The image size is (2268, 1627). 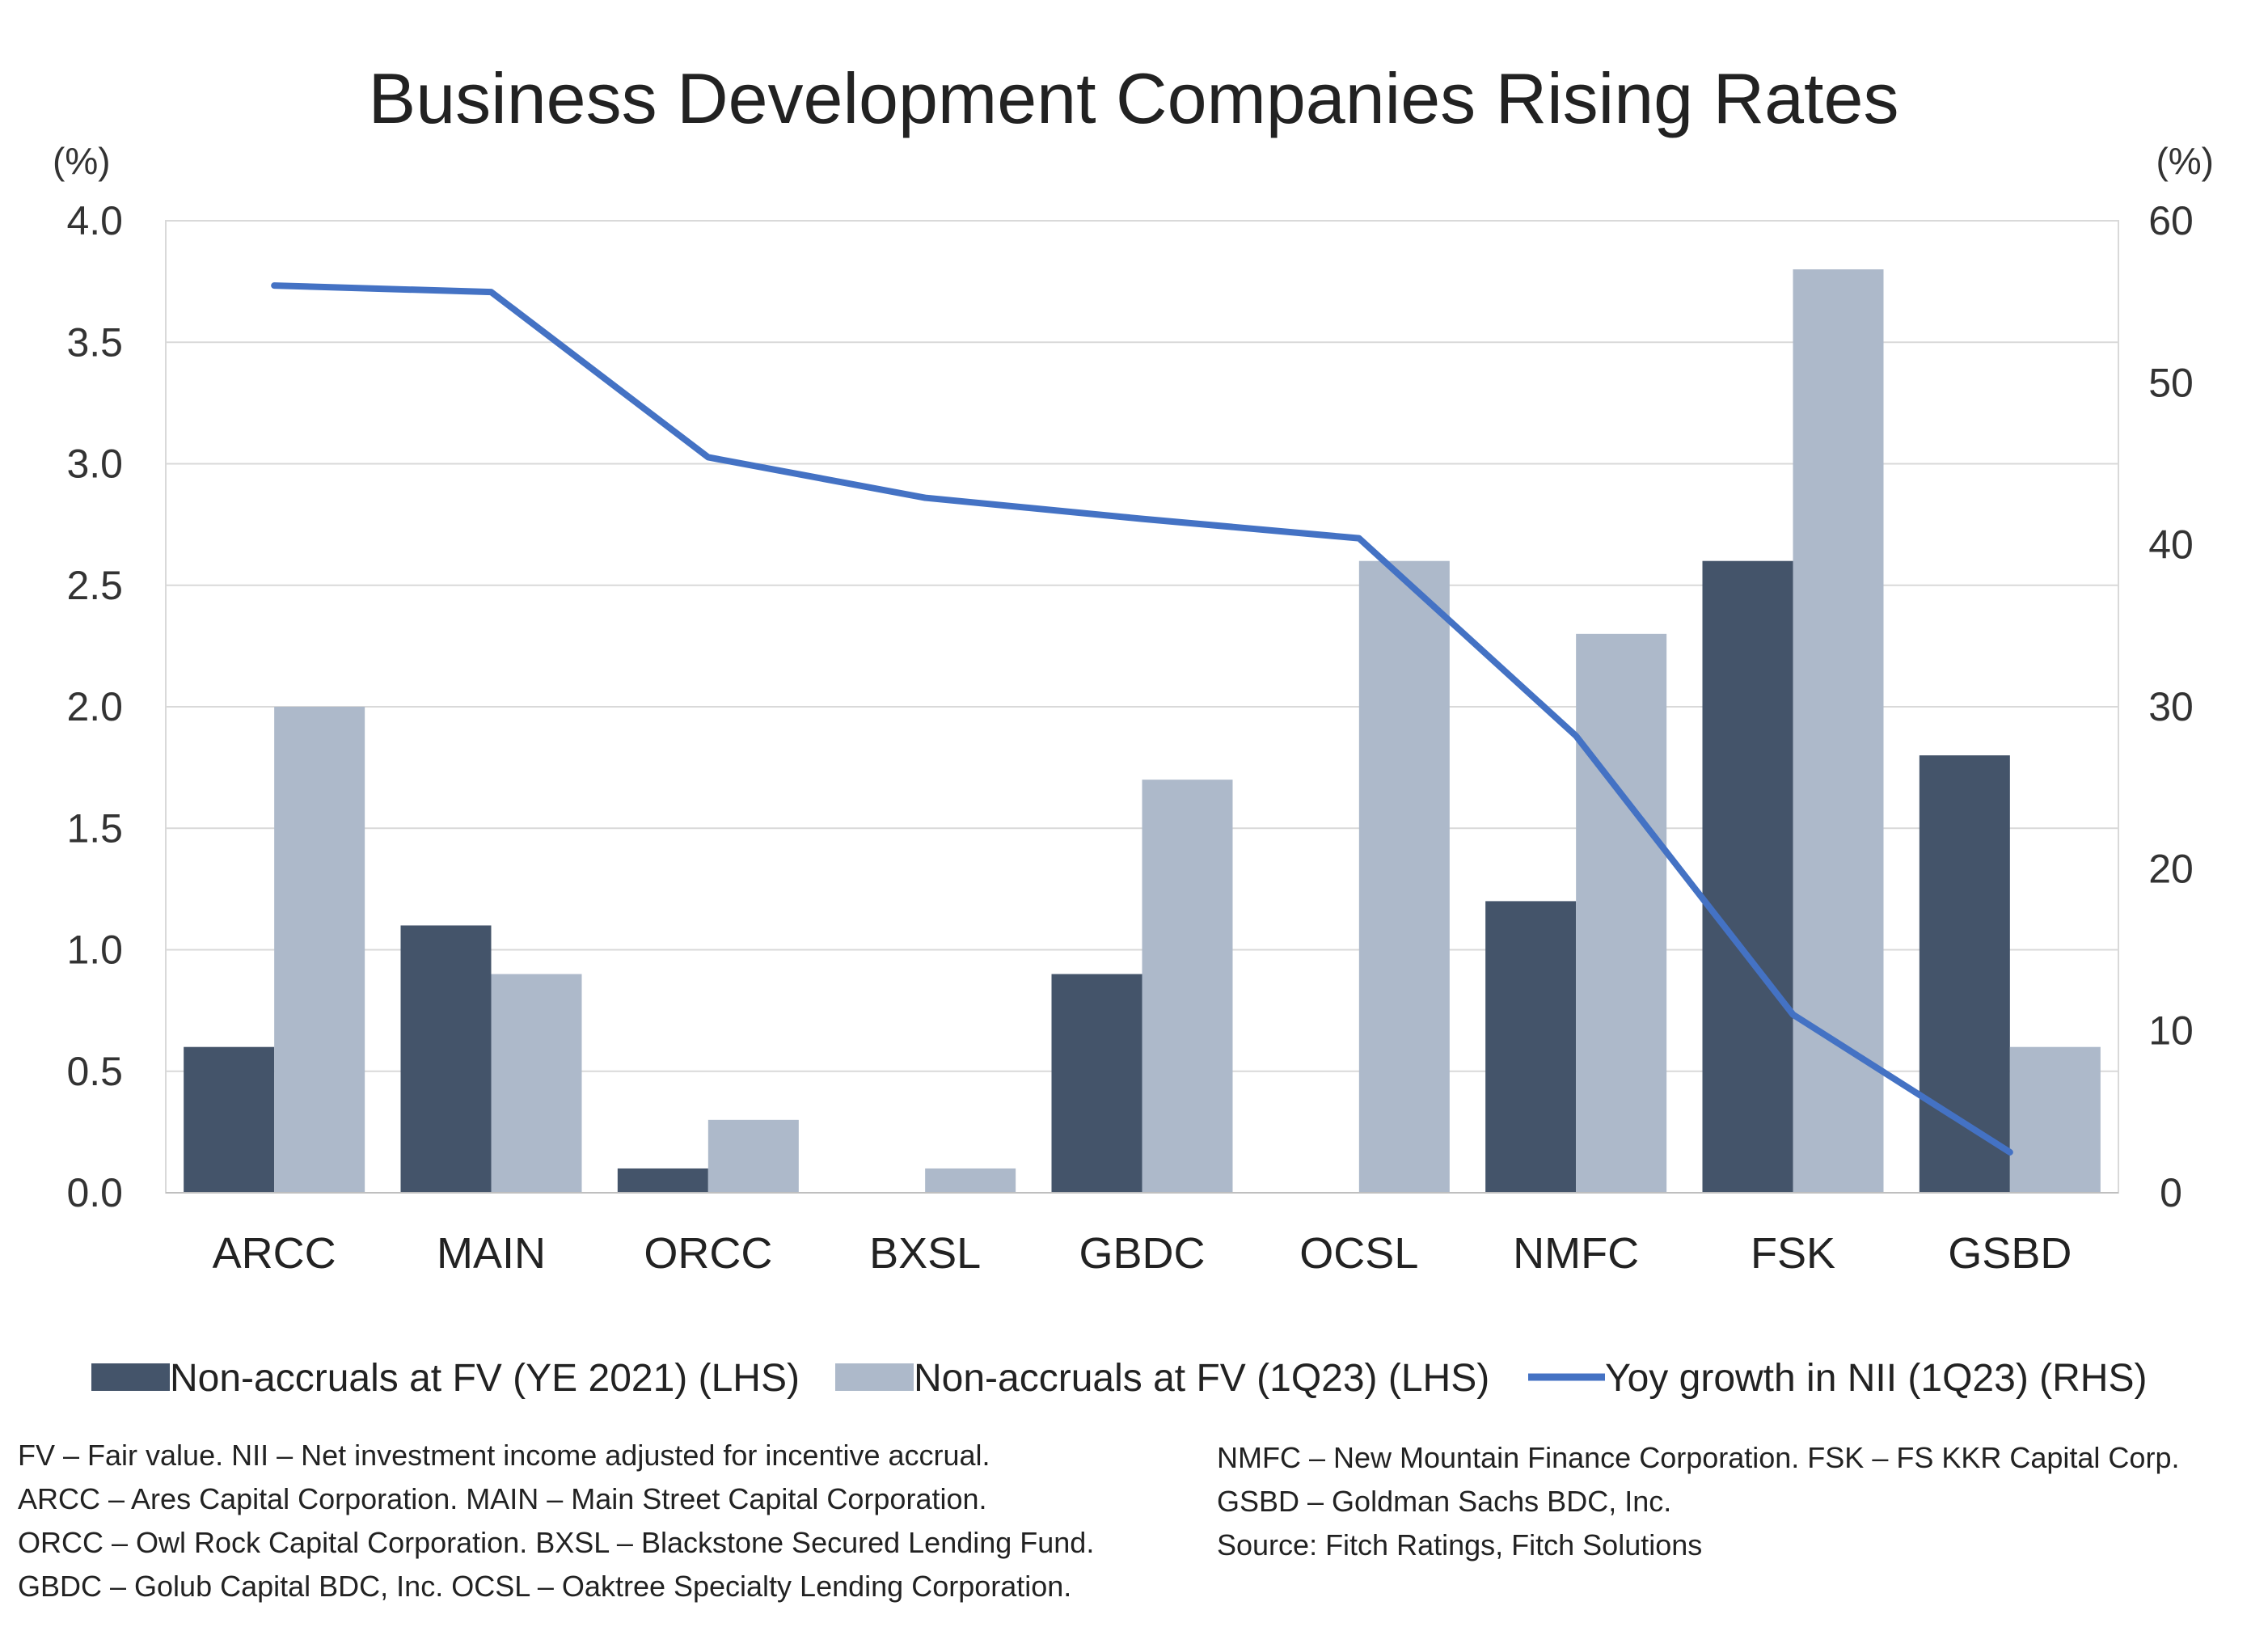 What do you see at coordinates (319, 950) in the screenshot?
I see `bar-arcc-1q23` at bounding box center [319, 950].